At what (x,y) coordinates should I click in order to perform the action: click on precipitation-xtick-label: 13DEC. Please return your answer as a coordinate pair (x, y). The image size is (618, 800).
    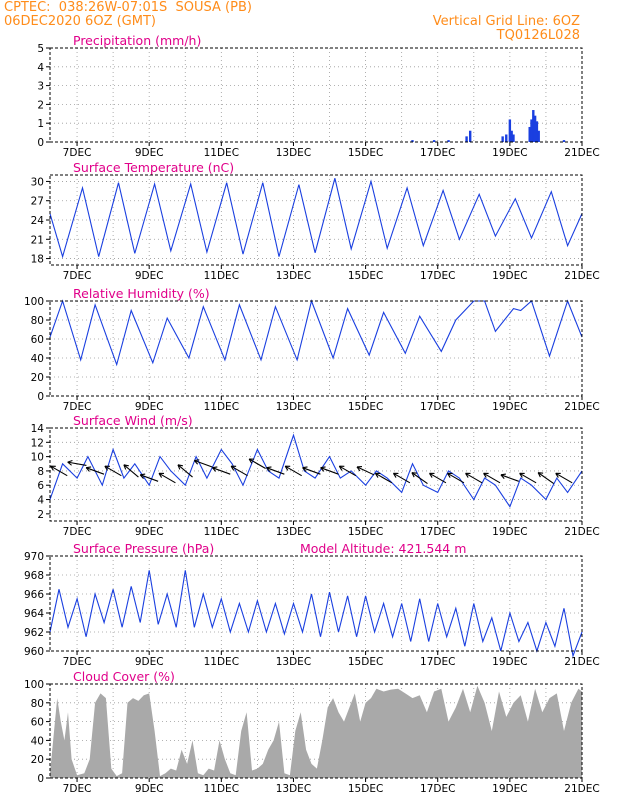
    Looking at the image, I should click on (293, 153).